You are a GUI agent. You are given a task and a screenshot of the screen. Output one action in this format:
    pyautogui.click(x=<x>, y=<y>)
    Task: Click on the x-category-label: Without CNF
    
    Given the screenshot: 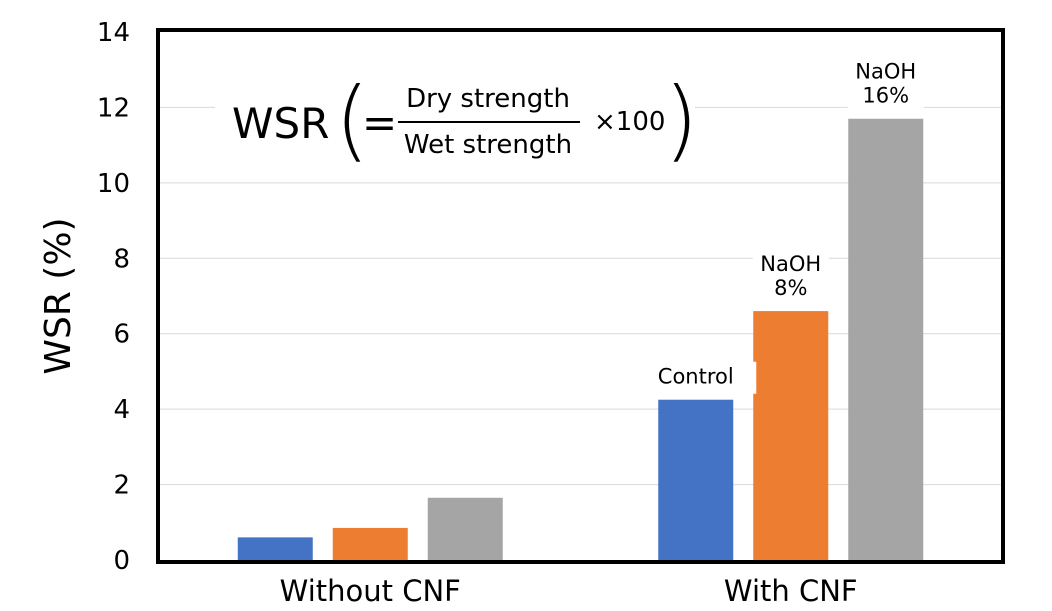 What is the action you would take?
    pyautogui.click(x=370, y=591)
    